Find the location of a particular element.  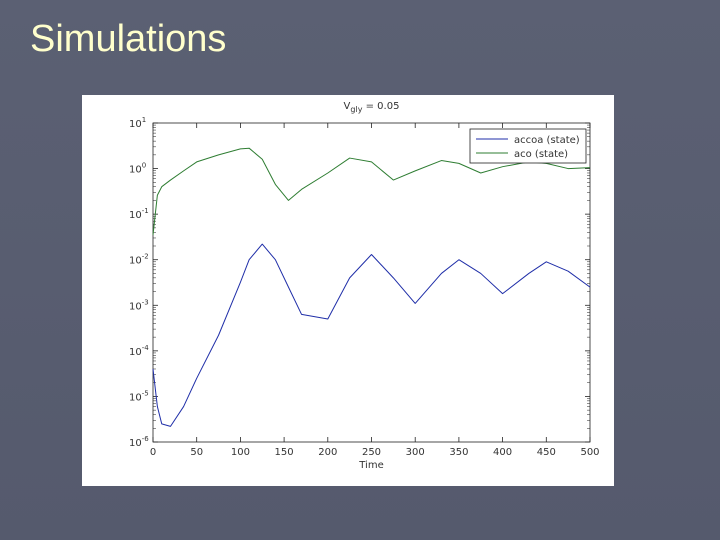

y-tick-label: 10⁻⁶ is located at coordinates (139, 442).